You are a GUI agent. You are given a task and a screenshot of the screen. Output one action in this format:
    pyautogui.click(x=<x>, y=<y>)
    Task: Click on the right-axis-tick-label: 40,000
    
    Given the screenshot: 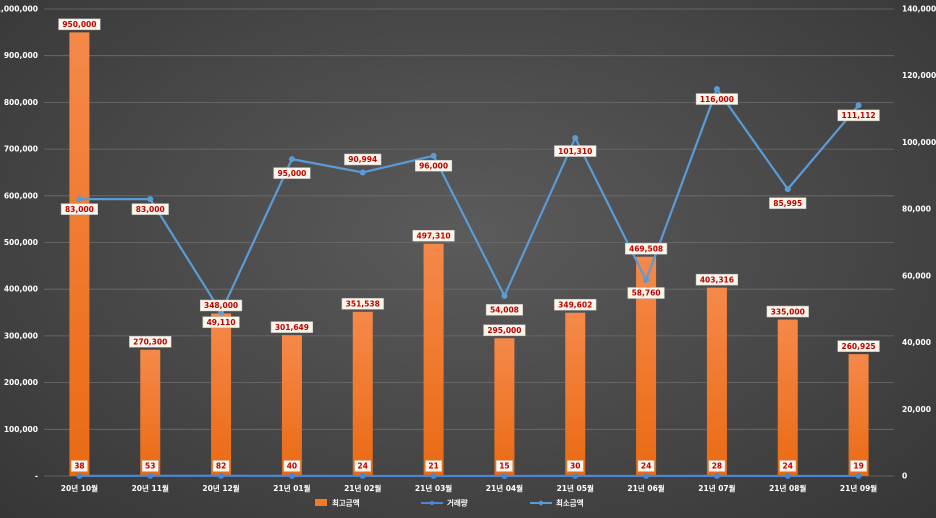 What is the action you would take?
    pyautogui.click(x=916, y=342)
    